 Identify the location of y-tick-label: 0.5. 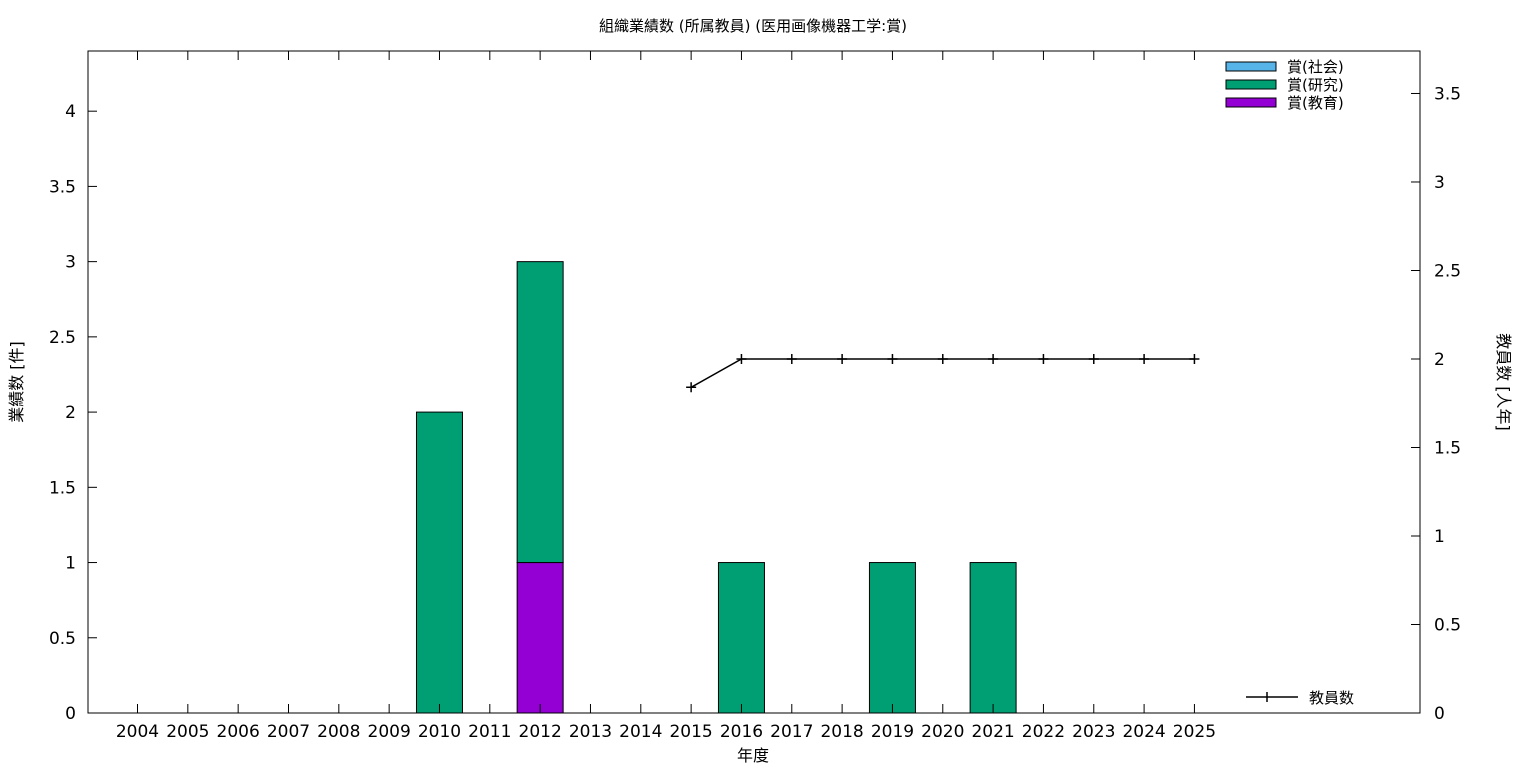
(62, 639).